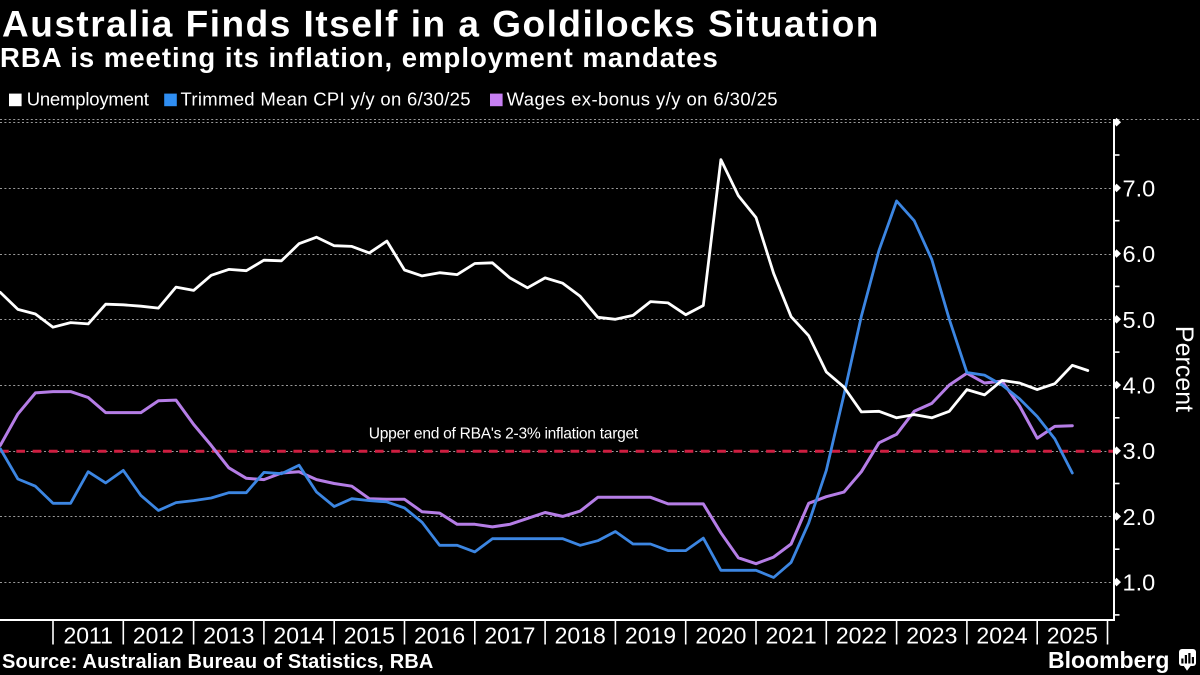  I want to click on svg-text: 4.0, so click(1139, 386).